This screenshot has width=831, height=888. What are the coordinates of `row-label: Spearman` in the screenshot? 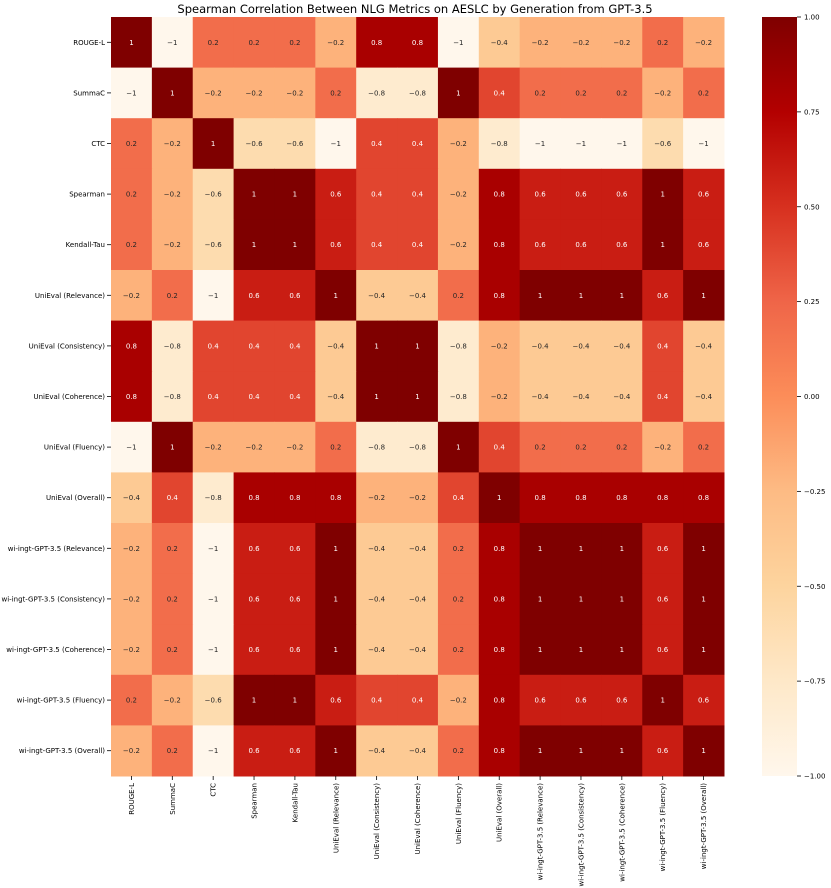 It's located at (87, 195).